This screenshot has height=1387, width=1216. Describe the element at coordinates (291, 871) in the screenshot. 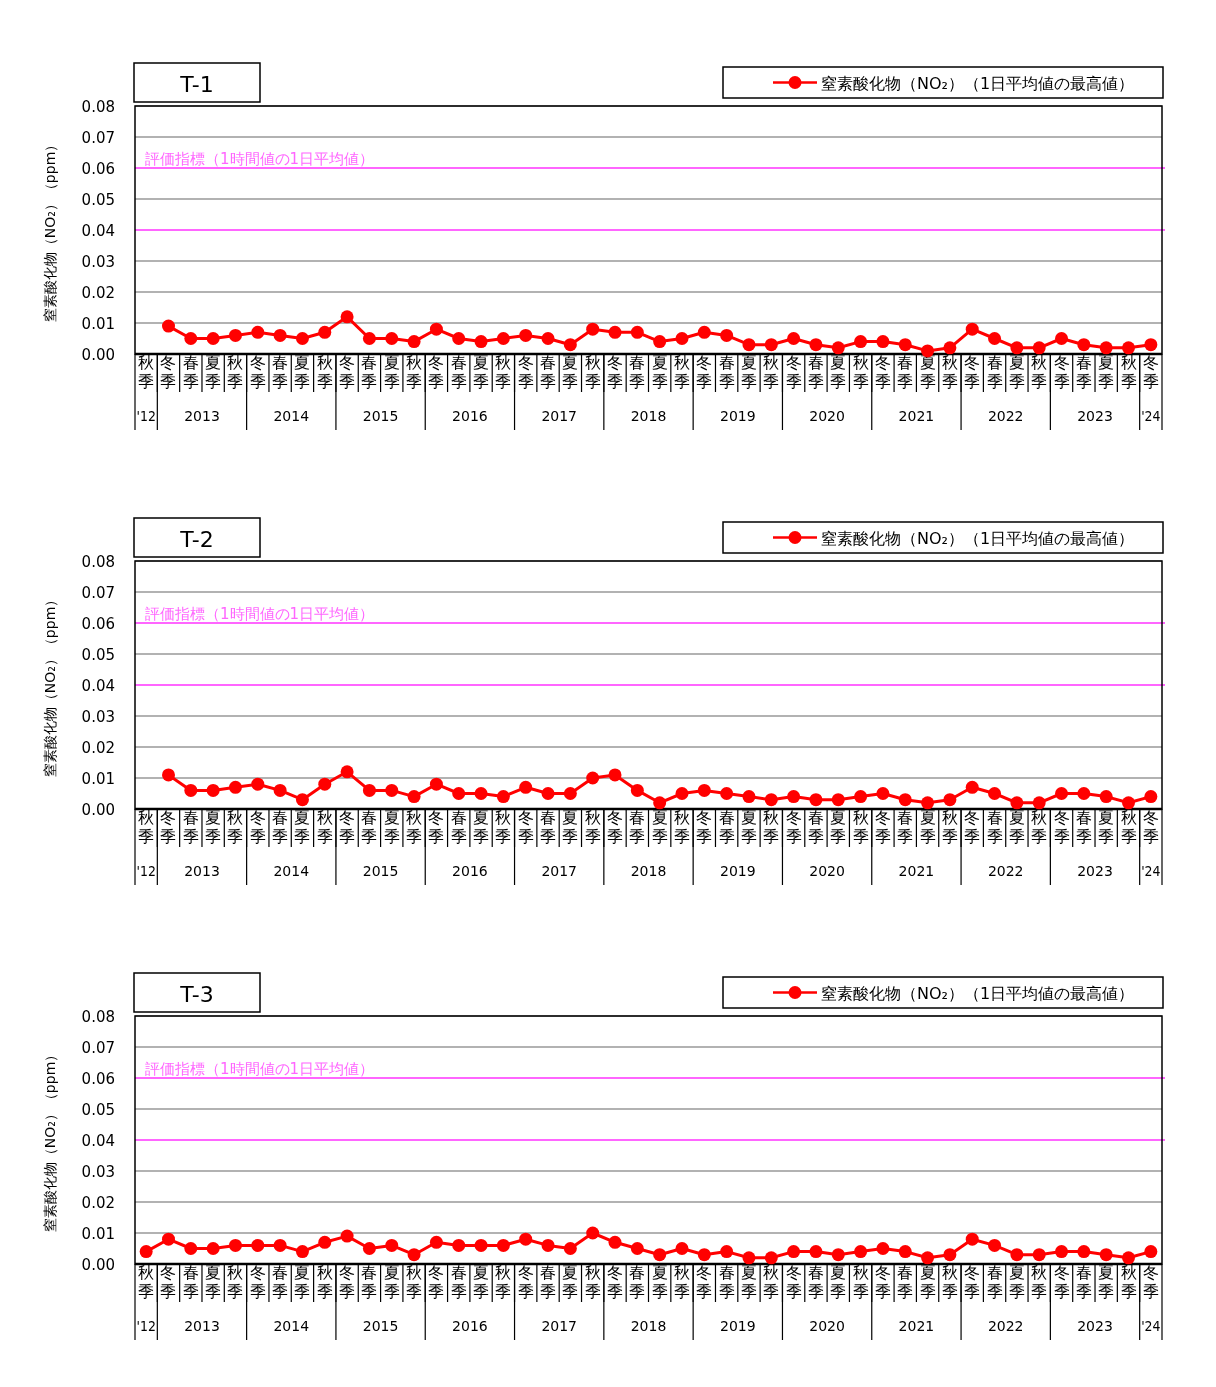

I see `text: 2014` at that location.